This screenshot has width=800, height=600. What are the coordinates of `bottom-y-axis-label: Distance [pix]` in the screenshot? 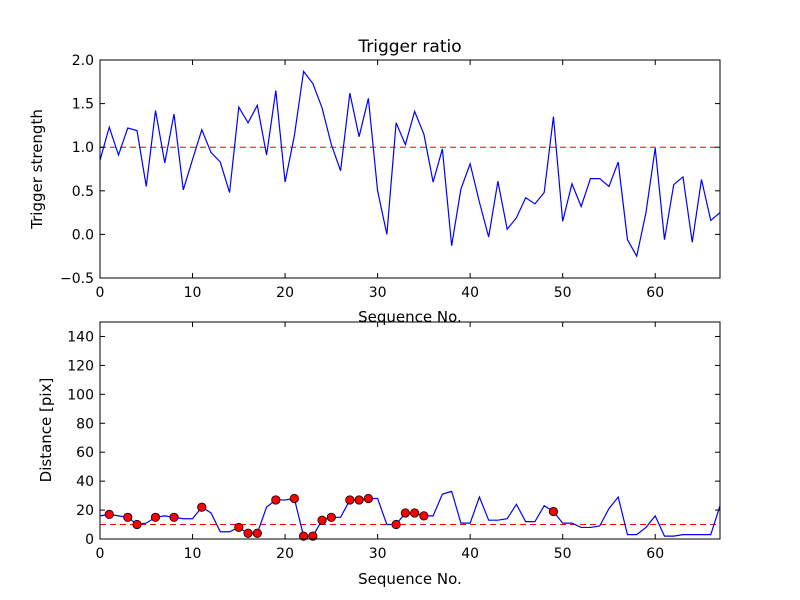 It's located at (46, 430).